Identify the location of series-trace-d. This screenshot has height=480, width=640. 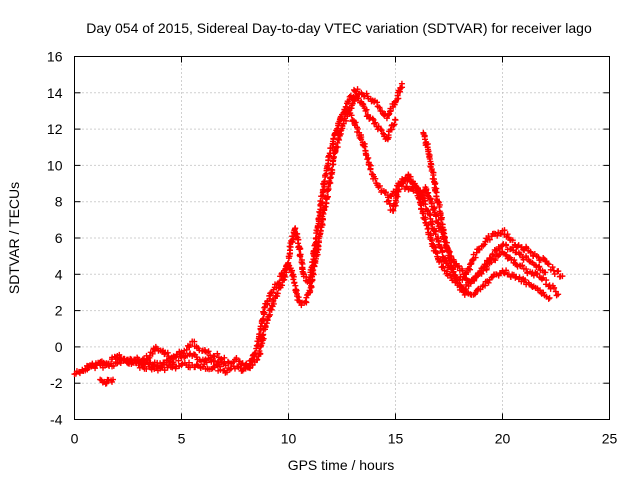
(171, 352).